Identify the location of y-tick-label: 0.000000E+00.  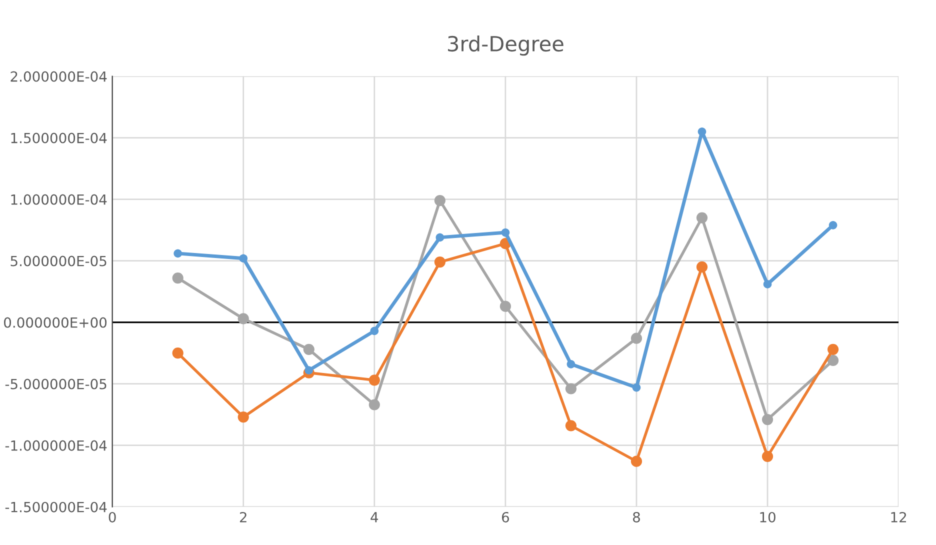
(55, 322).